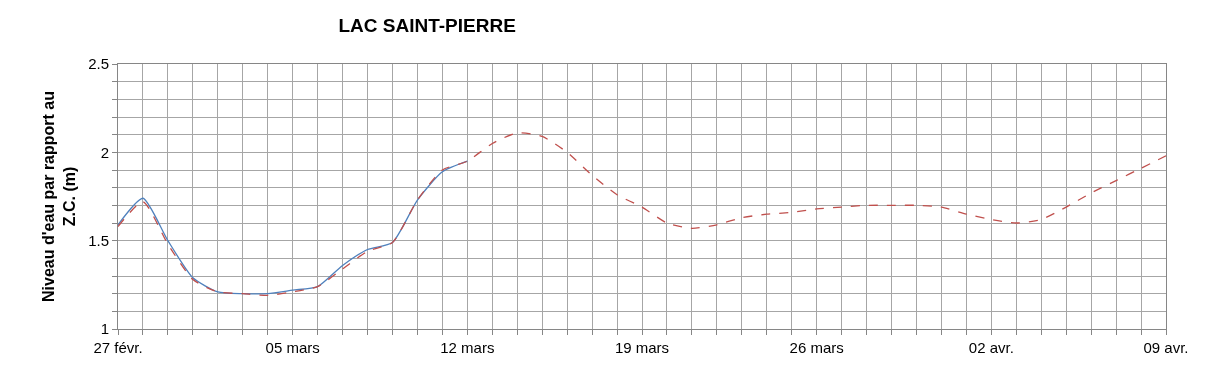  What do you see at coordinates (293, 227) in the screenshot?
I see `line-series` at bounding box center [293, 227].